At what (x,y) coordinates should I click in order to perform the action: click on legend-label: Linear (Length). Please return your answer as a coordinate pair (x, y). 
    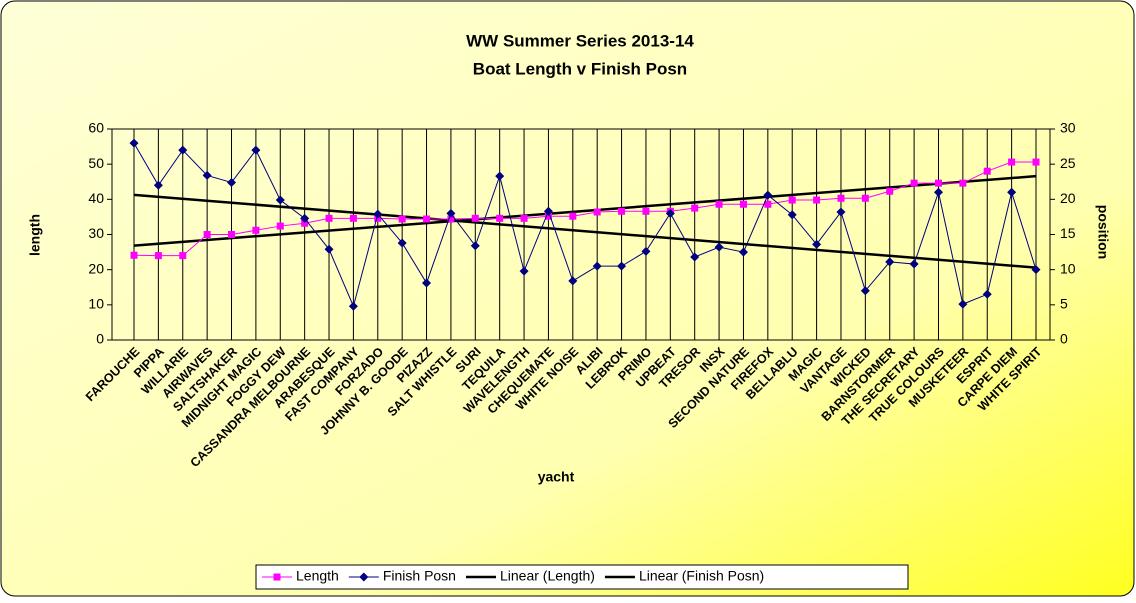
    Looking at the image, I should click on (547, 576).